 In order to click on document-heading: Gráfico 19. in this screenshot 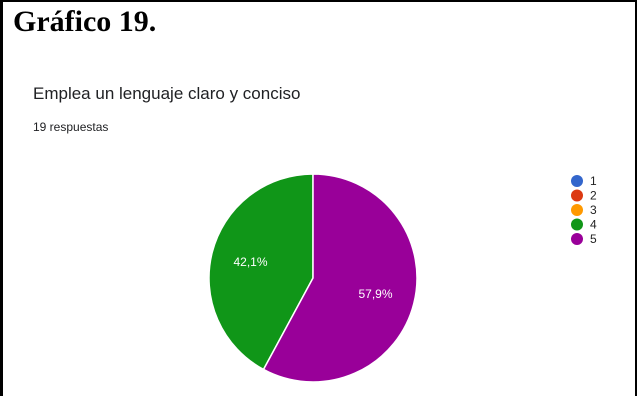, I will do `click(85, 21)`.